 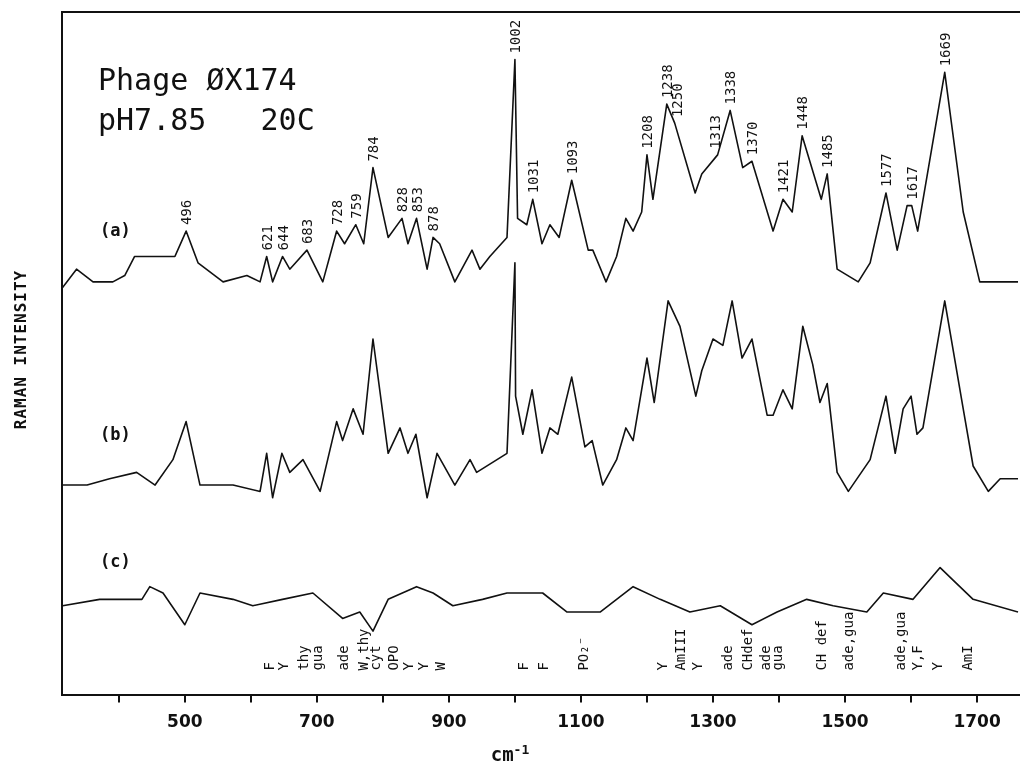 What do you see at coordinates (944, 49) in the screenshot?
I see `annotation: 1669` at bounding box center [944, 49].